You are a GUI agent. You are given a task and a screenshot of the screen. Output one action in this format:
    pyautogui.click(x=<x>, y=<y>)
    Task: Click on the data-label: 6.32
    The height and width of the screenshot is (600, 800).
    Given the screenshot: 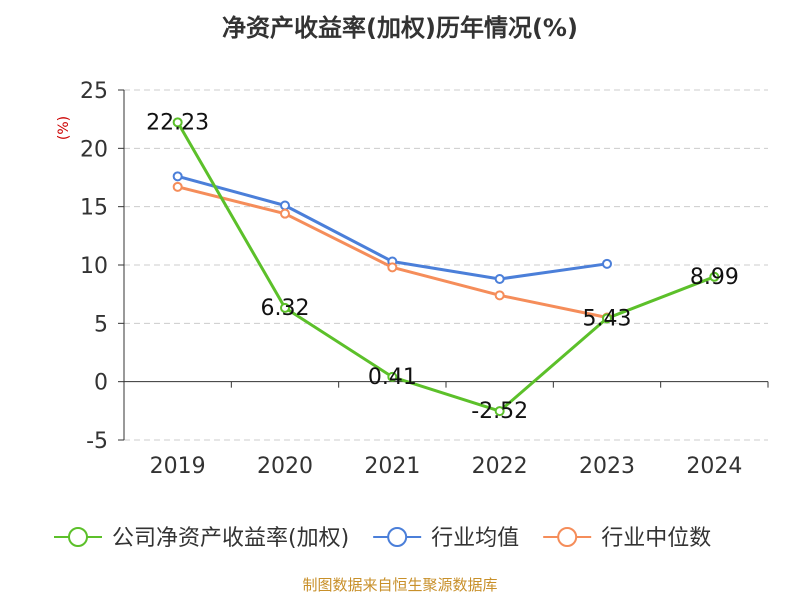 What is the action you would take?
    pyautogui.click(x=285, y=308)
    